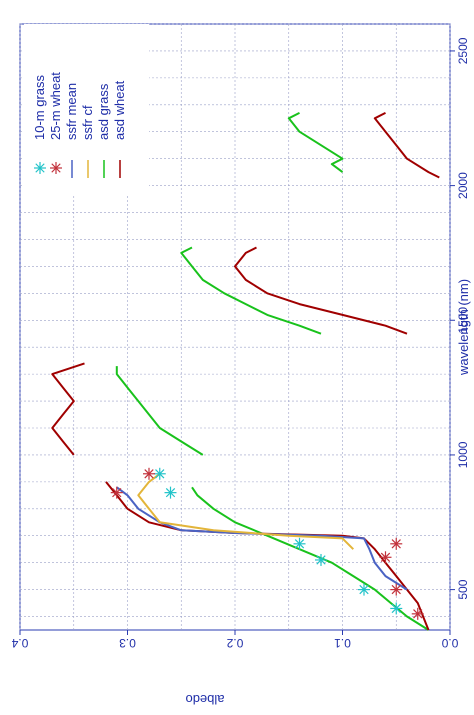 The image size is (474, 715). I want to click on series-line-ssfr-cf, so click(246, 511).